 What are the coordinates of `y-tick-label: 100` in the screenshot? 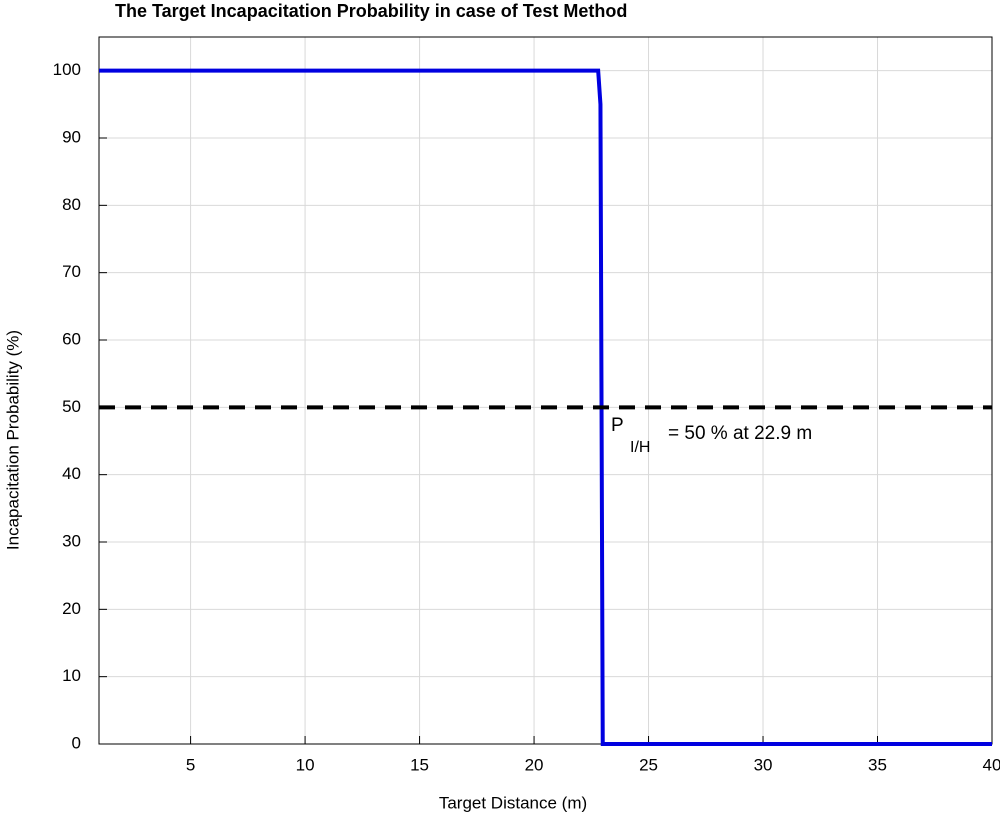 It's located at (67, 69).